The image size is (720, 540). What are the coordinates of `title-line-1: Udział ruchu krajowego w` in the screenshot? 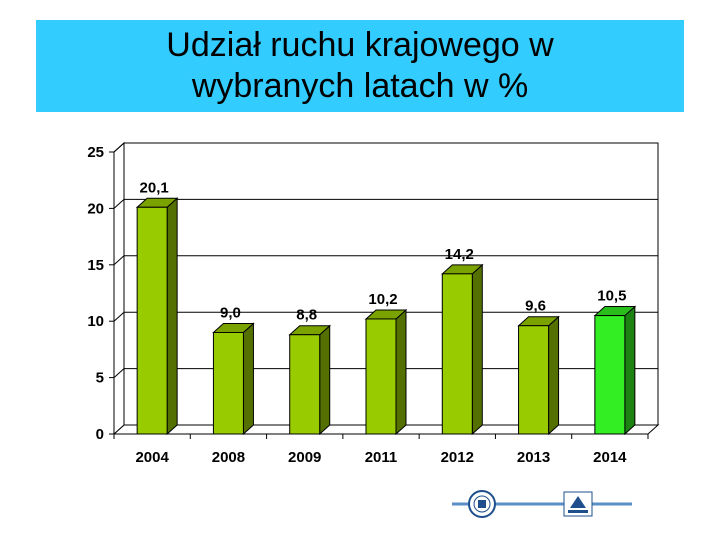 It's located at (360, 45).